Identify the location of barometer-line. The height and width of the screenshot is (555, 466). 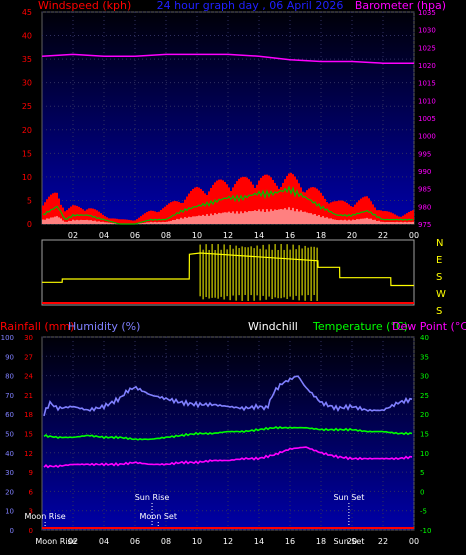
(227, 58).